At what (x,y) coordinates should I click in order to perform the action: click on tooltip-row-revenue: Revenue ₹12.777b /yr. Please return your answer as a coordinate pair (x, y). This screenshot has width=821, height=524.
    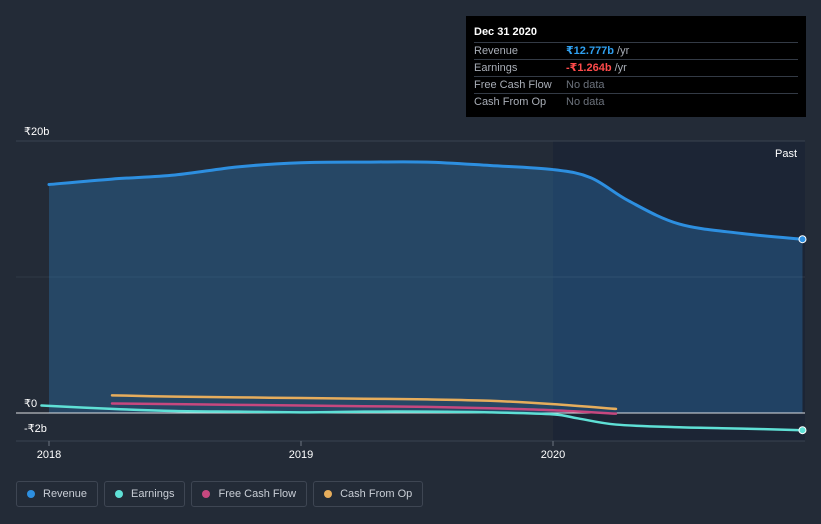
    Looking at the image, I should click on (636, 50).